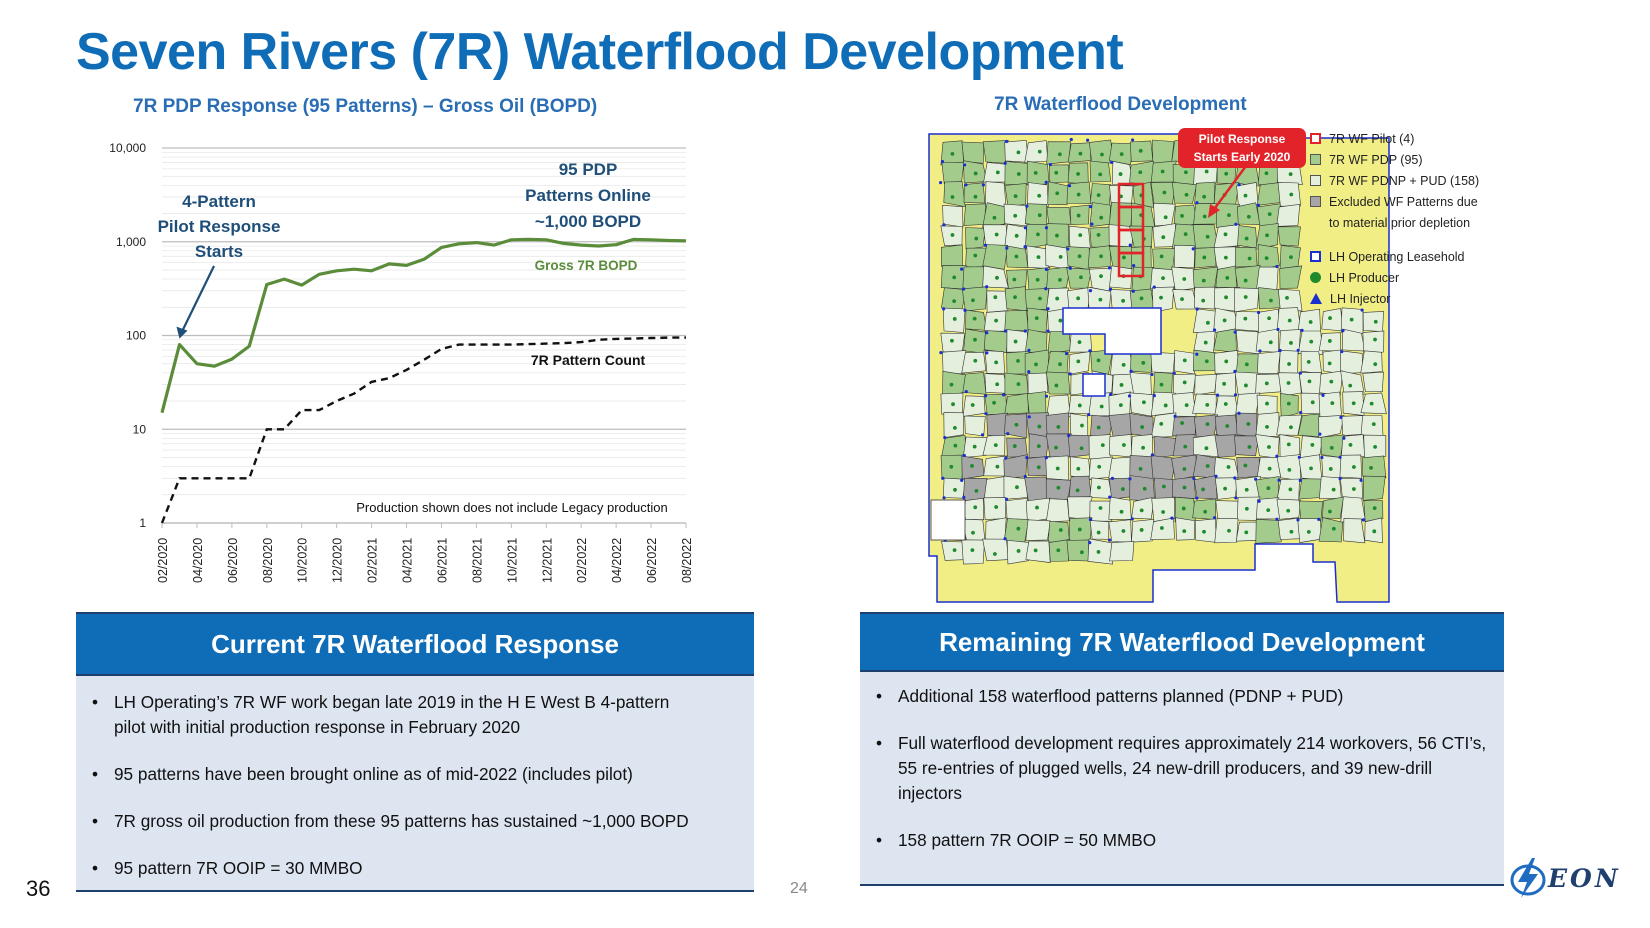 The height and width of the screenshot is (928, 1650). Describe the element at coordinates (1316, 298) in the screenshot. I see `injector-triangle-icon` at that location.